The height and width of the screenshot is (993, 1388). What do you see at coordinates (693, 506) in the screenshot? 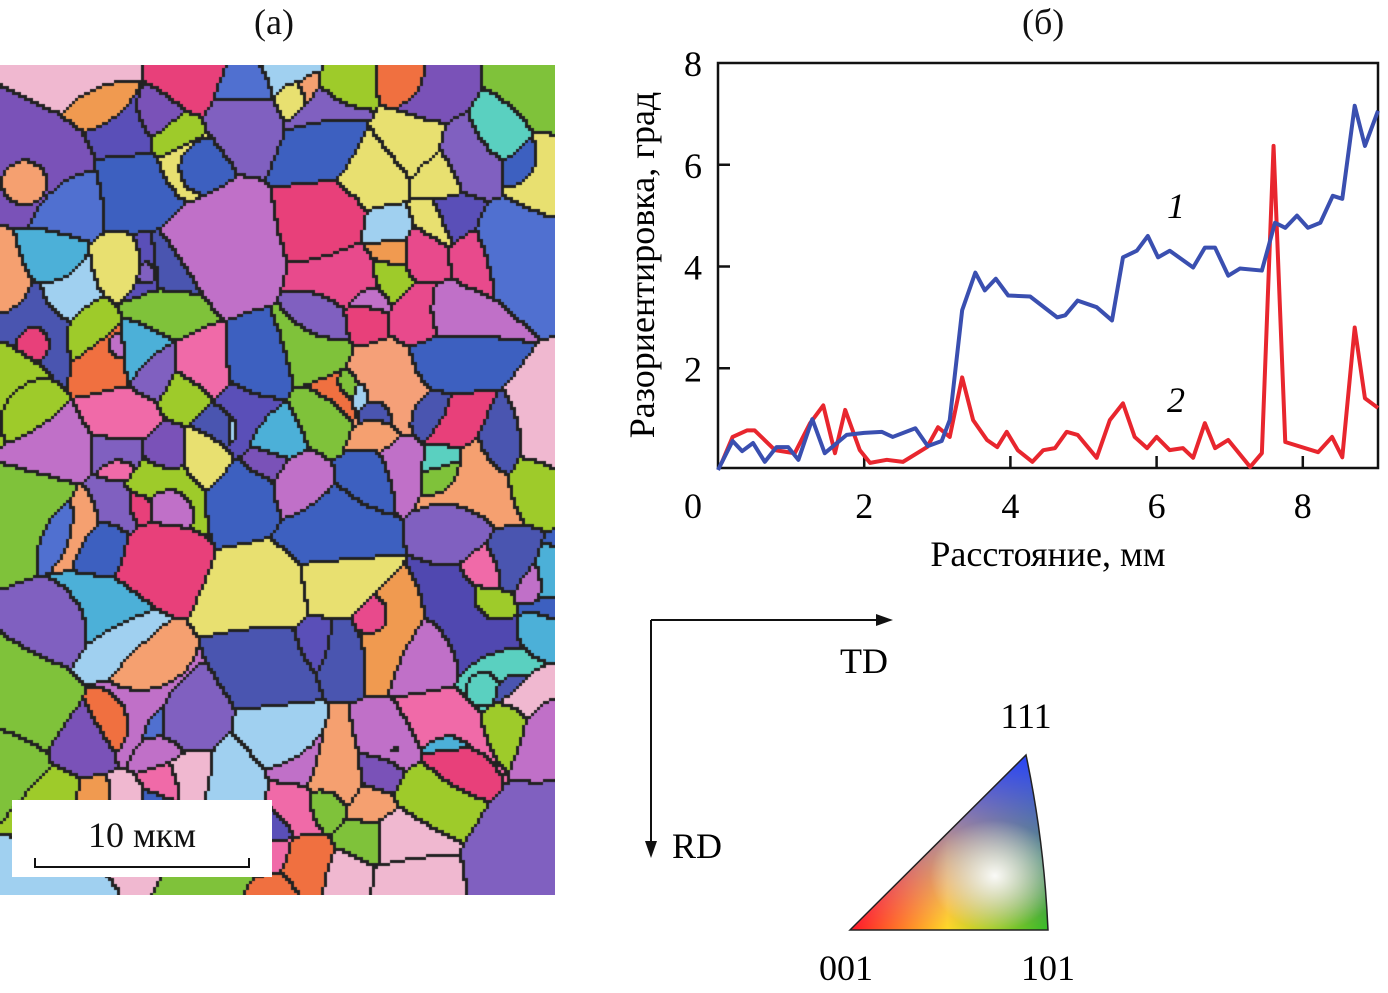
I see `x-tick-label: 0` at bounding box center [693, 506].